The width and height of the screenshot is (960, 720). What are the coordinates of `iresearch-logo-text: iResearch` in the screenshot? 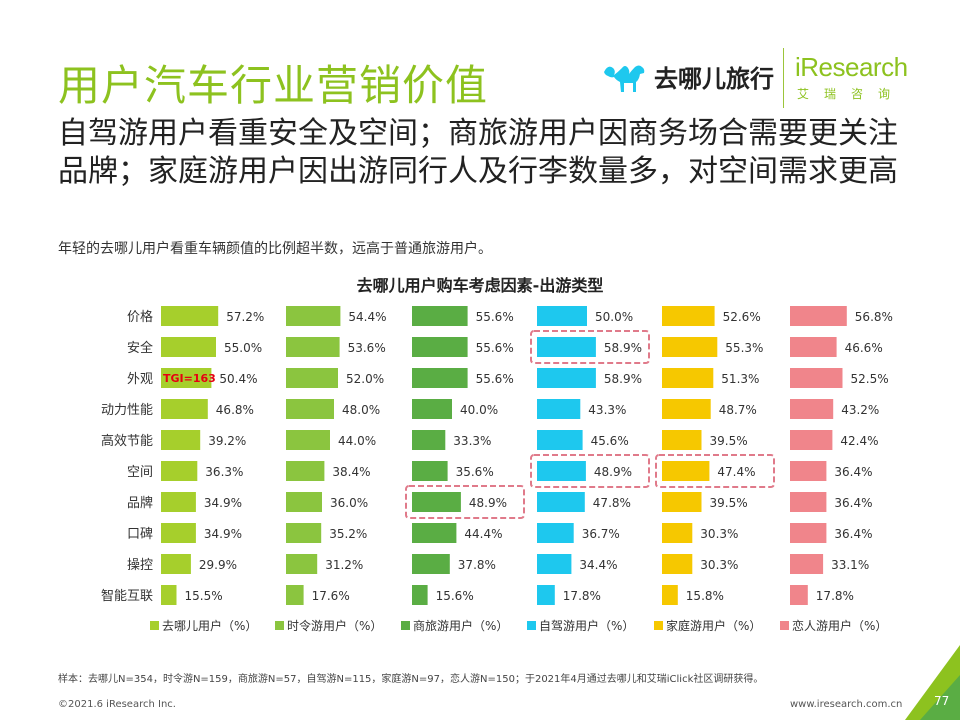 It's located at (851, 67).